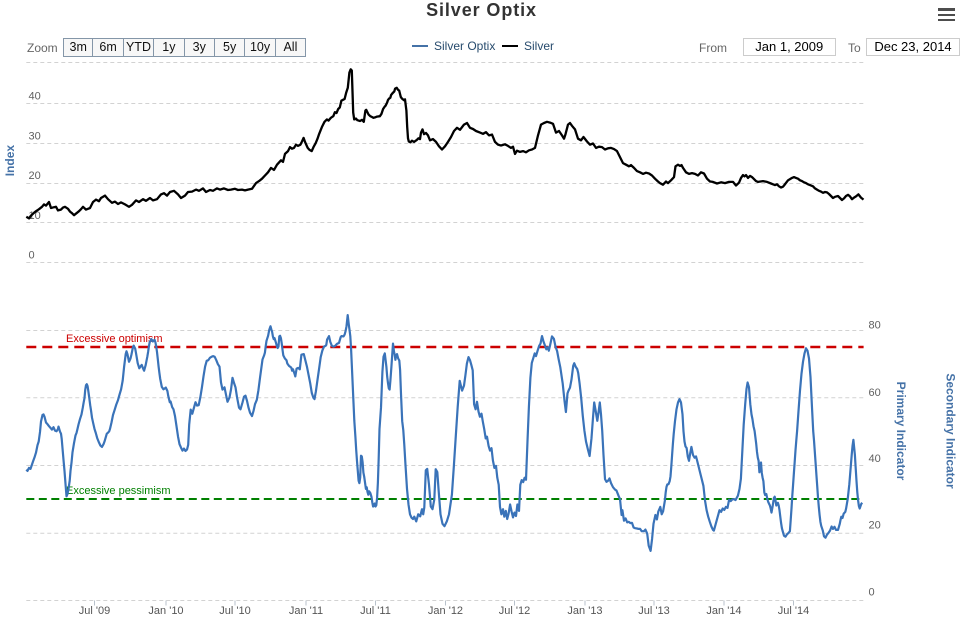  Describe the element at coordinates (723, 611) in the screenshot. I see `svg-text: Jan '14` at that location.